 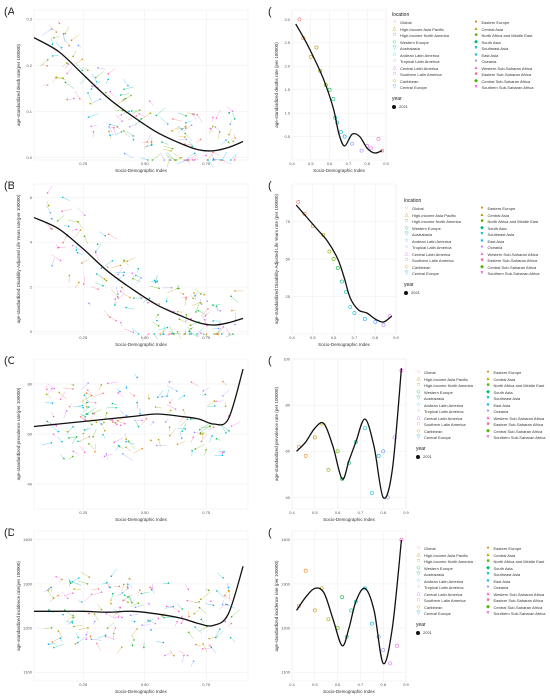 What do you see at coordinates (495, 48) in the screenshot?
I see `legend-label: Southeast Asia` at bounding box center [495, 48].